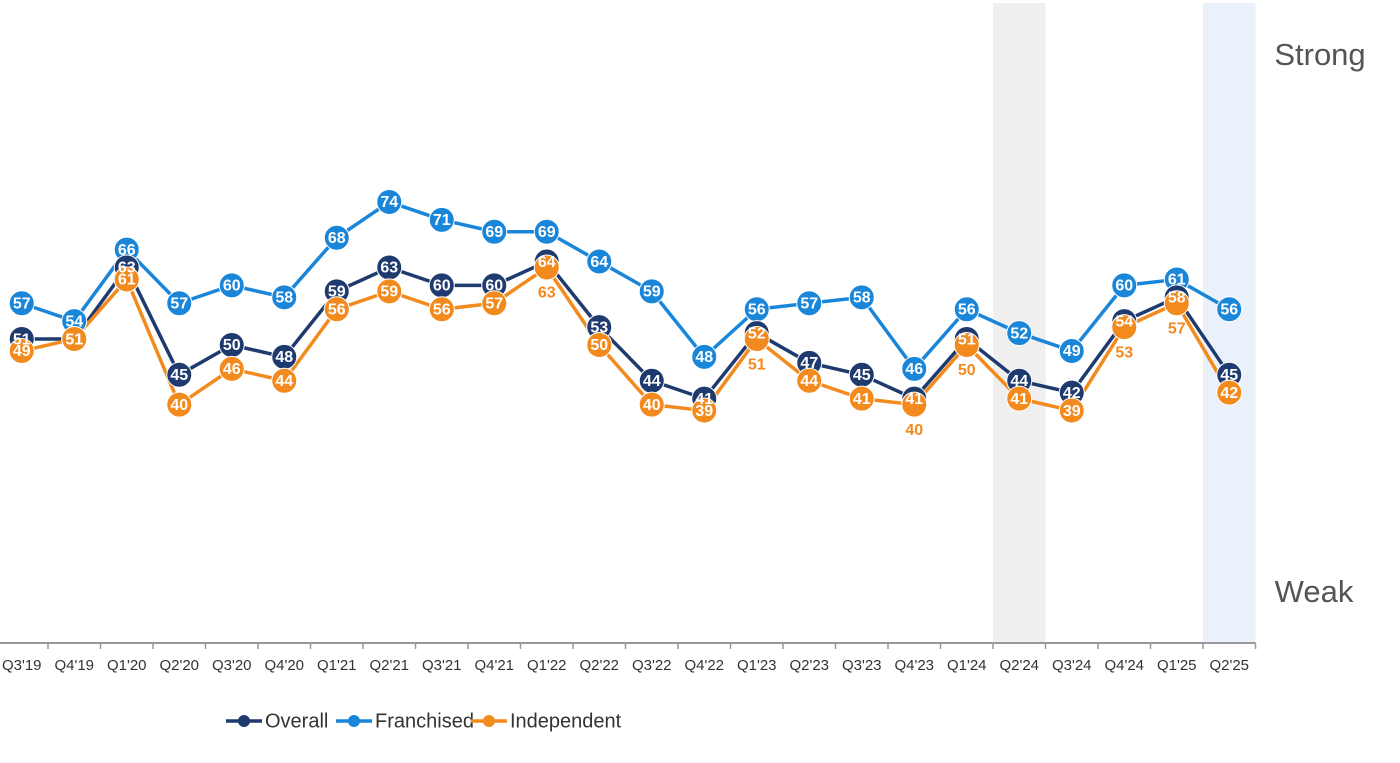 This screenshot has width=1400, height=763. I want to click on x-tick-label: Q2'23, so click(809, 665).